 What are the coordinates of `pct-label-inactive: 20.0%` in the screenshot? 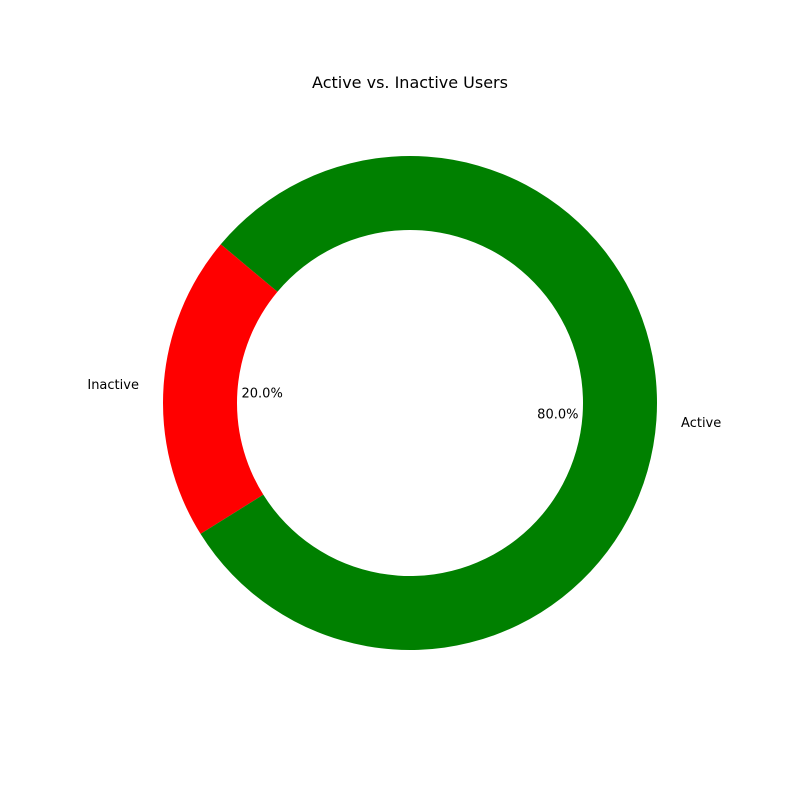 It's located at (262, 394).